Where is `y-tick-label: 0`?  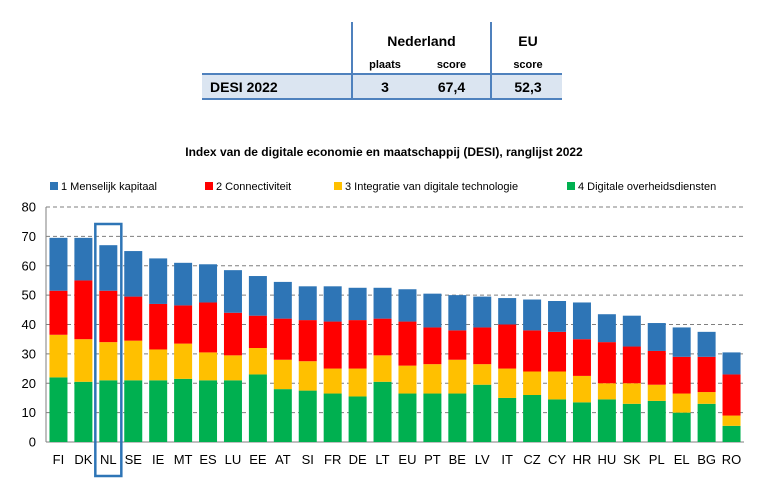 y-tick-label: 0 is located at coordinates (32, 442).